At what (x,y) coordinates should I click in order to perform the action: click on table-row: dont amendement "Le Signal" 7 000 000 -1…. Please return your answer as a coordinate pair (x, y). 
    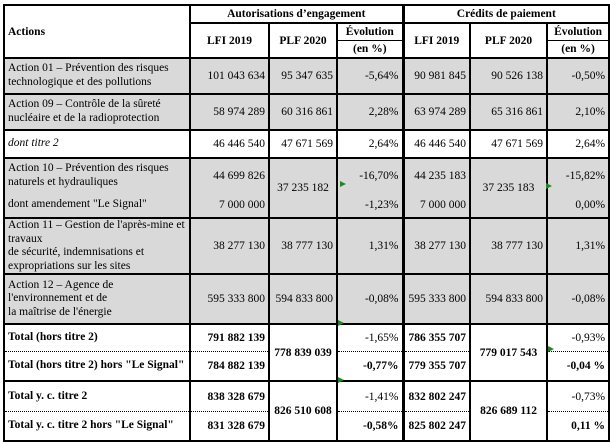
    Looking at the image, I should click on (307, 206).